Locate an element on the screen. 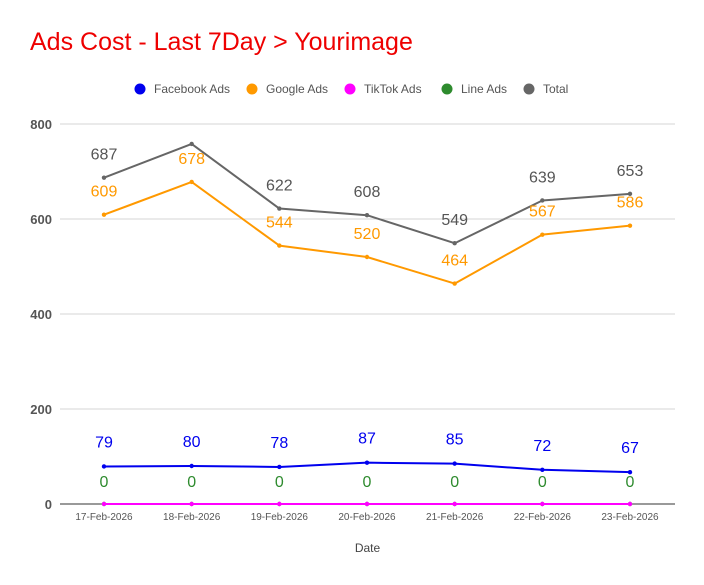  x-tick-label: 23-Feb-2026 is located at coordinates (630, 517).